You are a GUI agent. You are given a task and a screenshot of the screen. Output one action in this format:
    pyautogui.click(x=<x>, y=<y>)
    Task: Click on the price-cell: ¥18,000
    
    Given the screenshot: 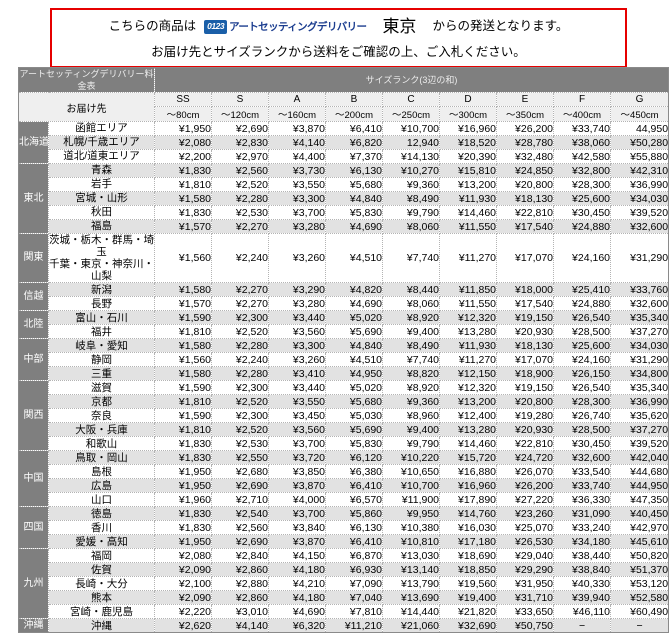 What is the action you would take?
    pyautogui.click(x=525, y=290)
    